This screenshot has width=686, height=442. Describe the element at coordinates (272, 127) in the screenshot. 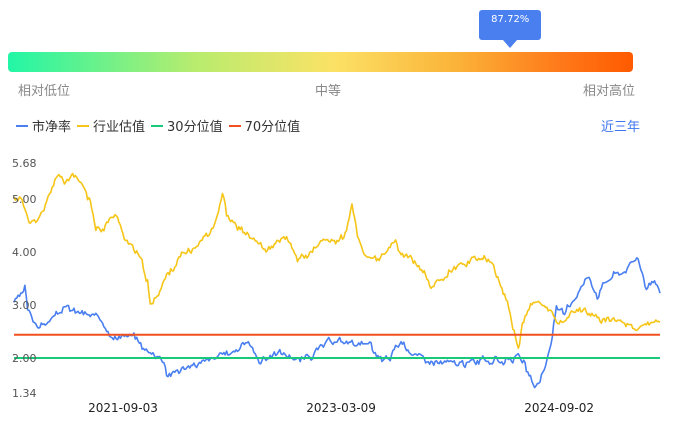

I see `legend-label-p70: 70分位值` at that location.